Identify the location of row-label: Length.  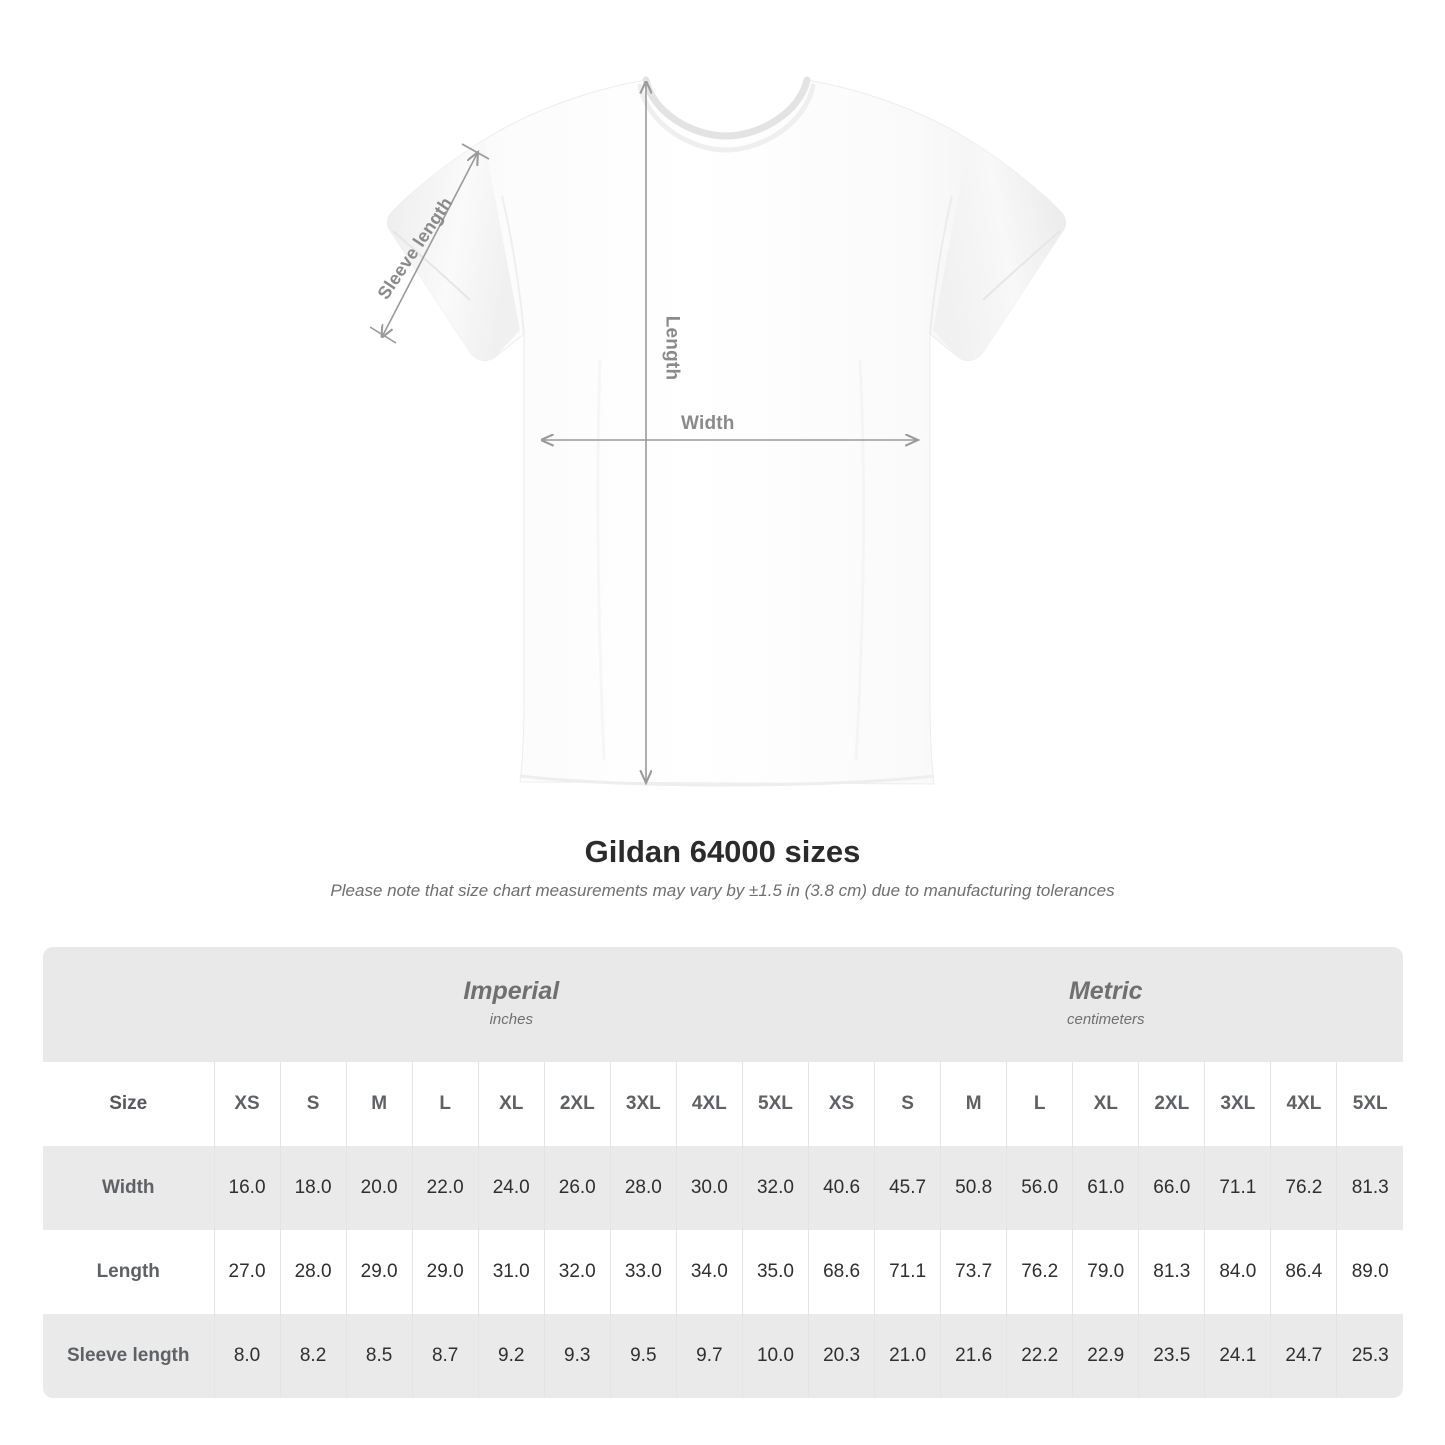
(128, 1272).